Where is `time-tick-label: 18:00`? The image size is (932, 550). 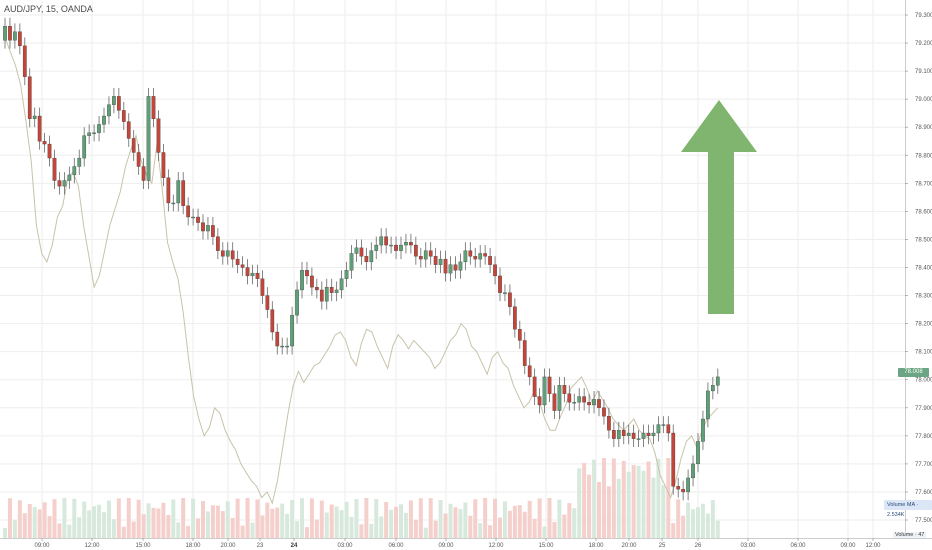 time-tick-label: 18:00 is located at coordinates (193, 546).